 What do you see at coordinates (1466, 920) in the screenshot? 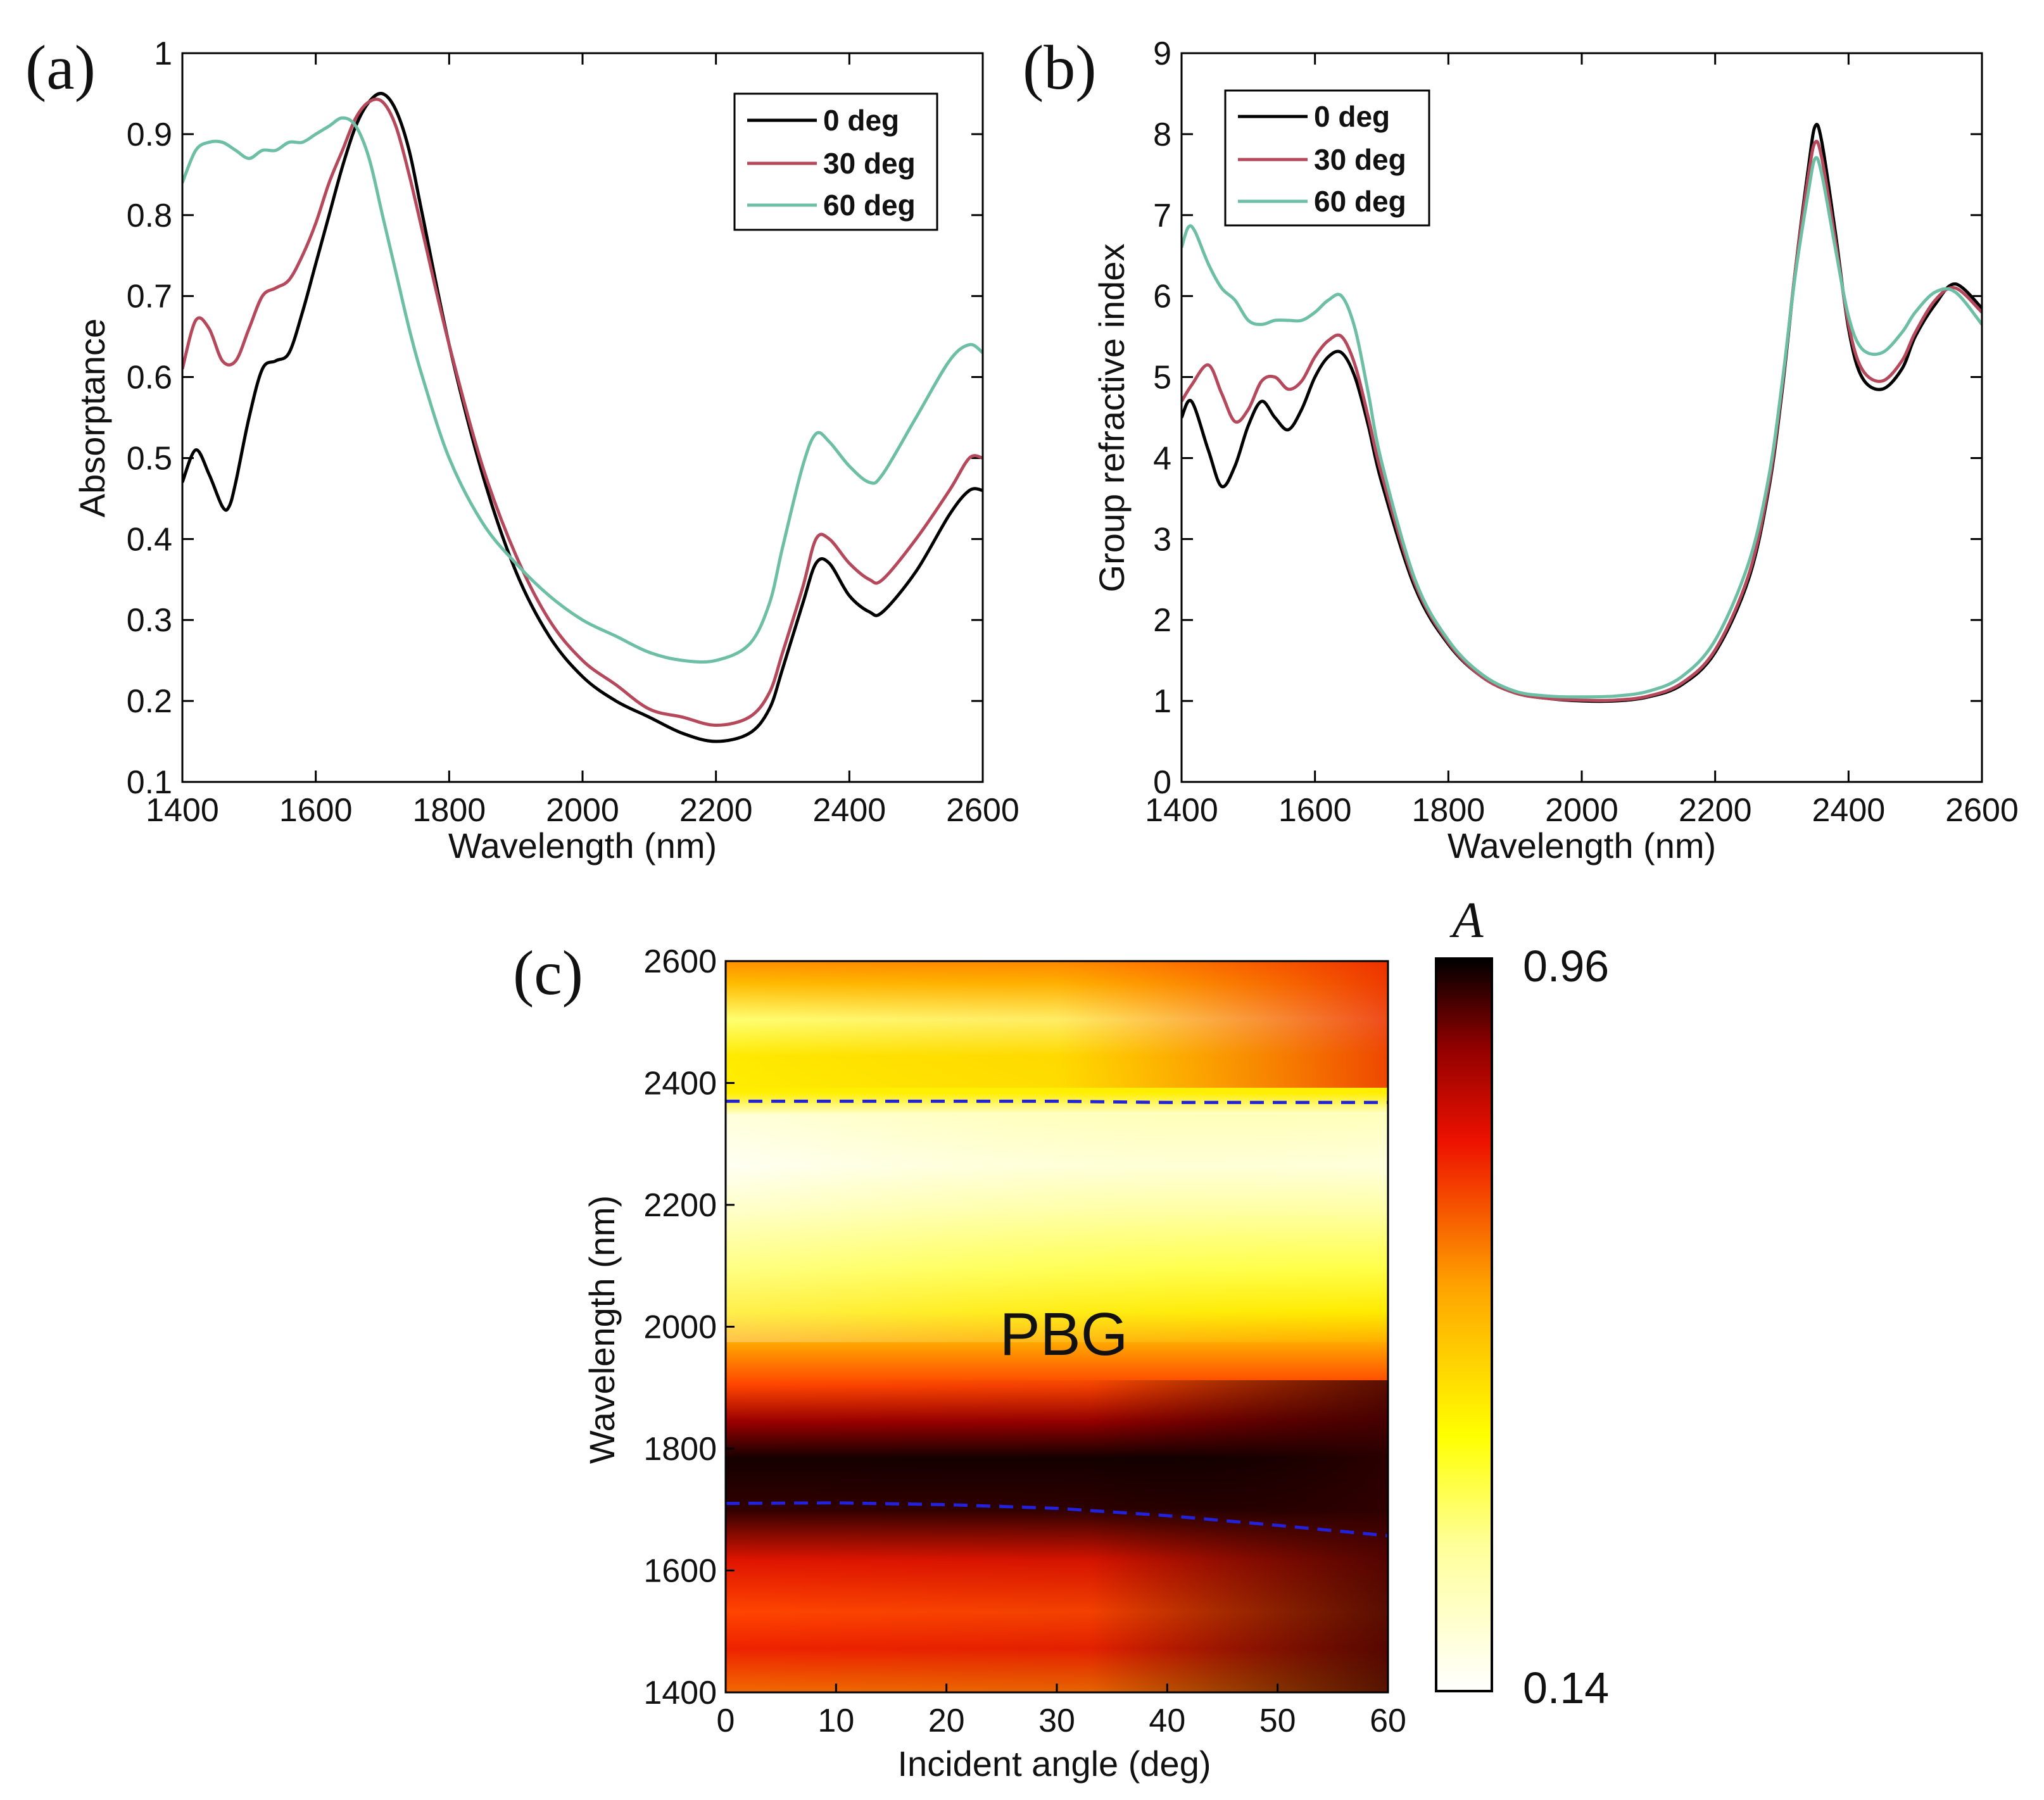
I see `colorbar-title: A` at bounding box center [1466, 920].